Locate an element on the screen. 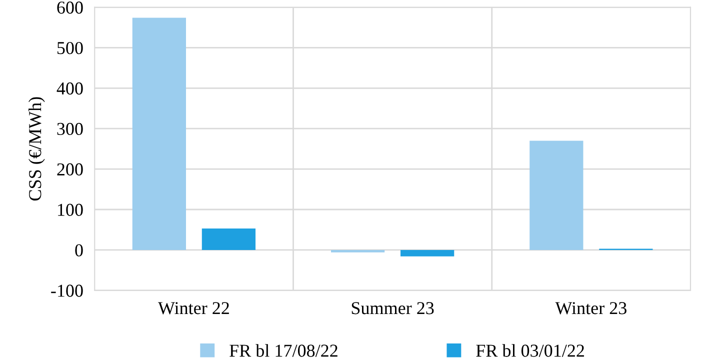  legend-label: FR bl 03/01/22 is located at coordinates (530, 350).